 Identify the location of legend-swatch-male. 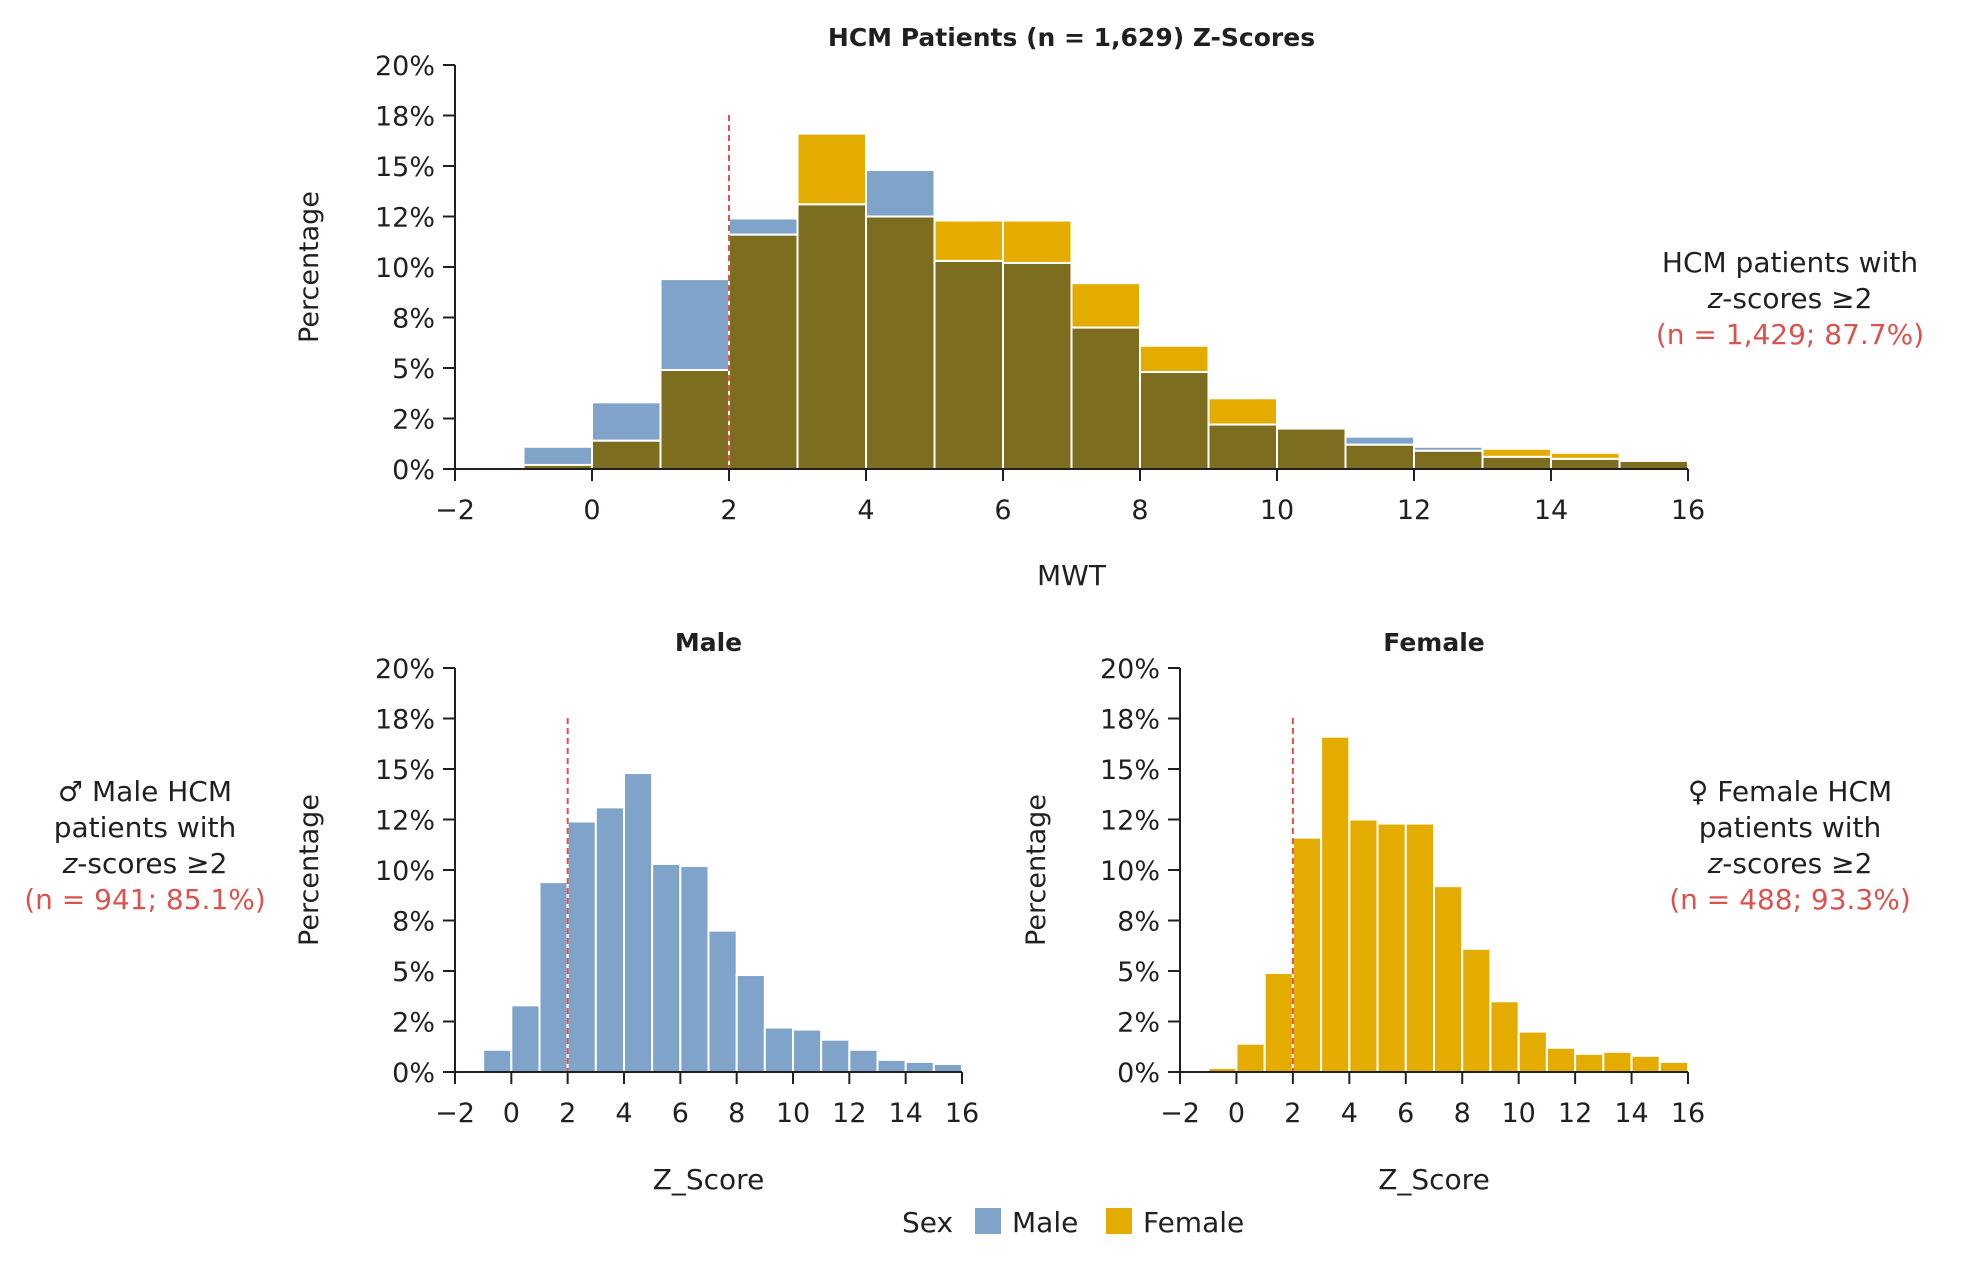
(988, 1221).